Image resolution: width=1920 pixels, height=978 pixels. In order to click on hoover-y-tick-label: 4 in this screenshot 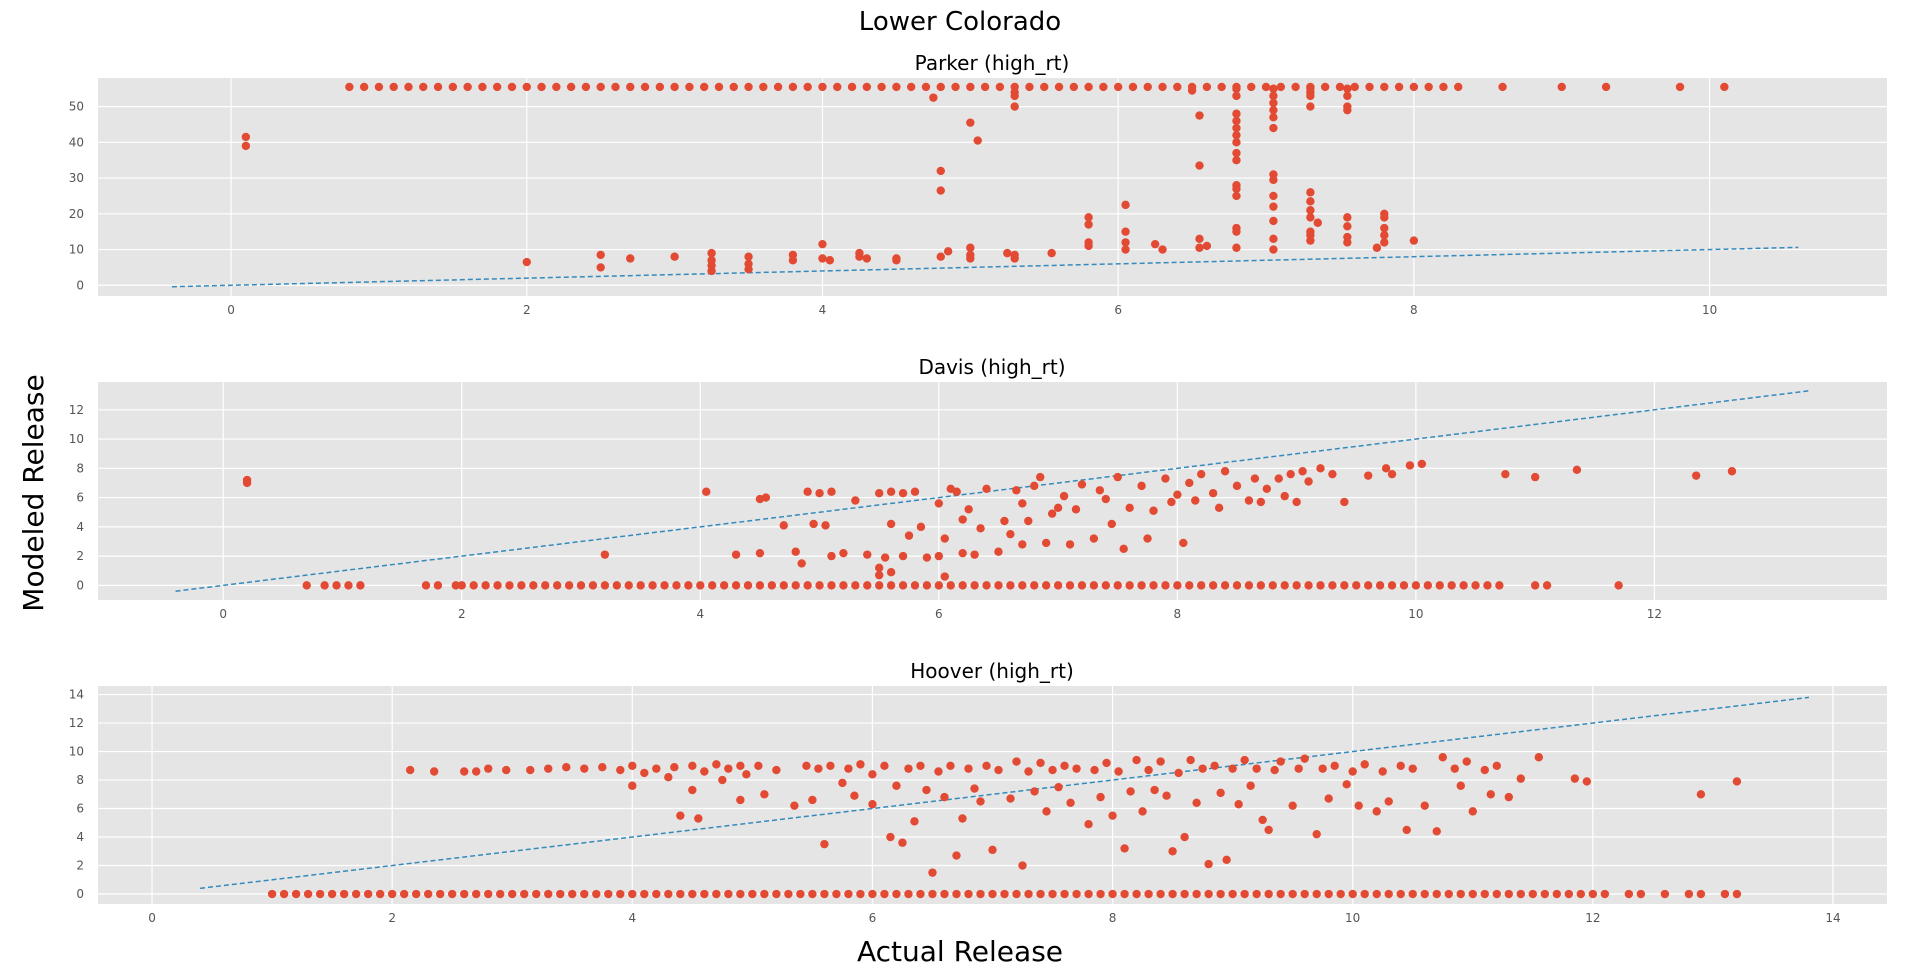, I will do `click(80, 837)`.